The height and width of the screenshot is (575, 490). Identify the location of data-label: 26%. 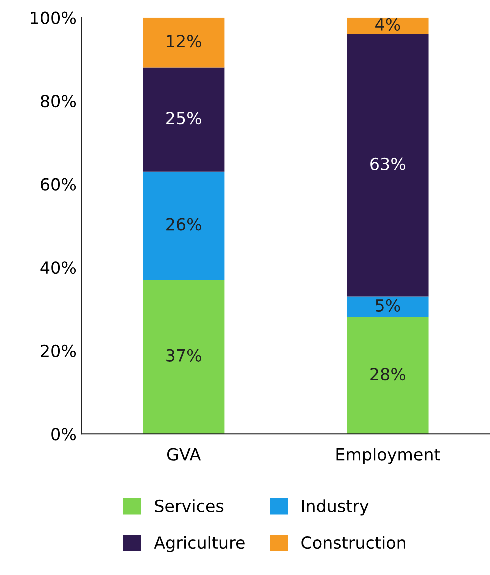
(184, 224).